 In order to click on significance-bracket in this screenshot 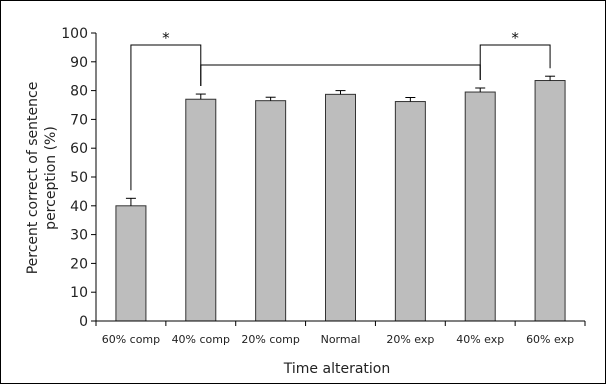, I will do `click(515, 62)`.